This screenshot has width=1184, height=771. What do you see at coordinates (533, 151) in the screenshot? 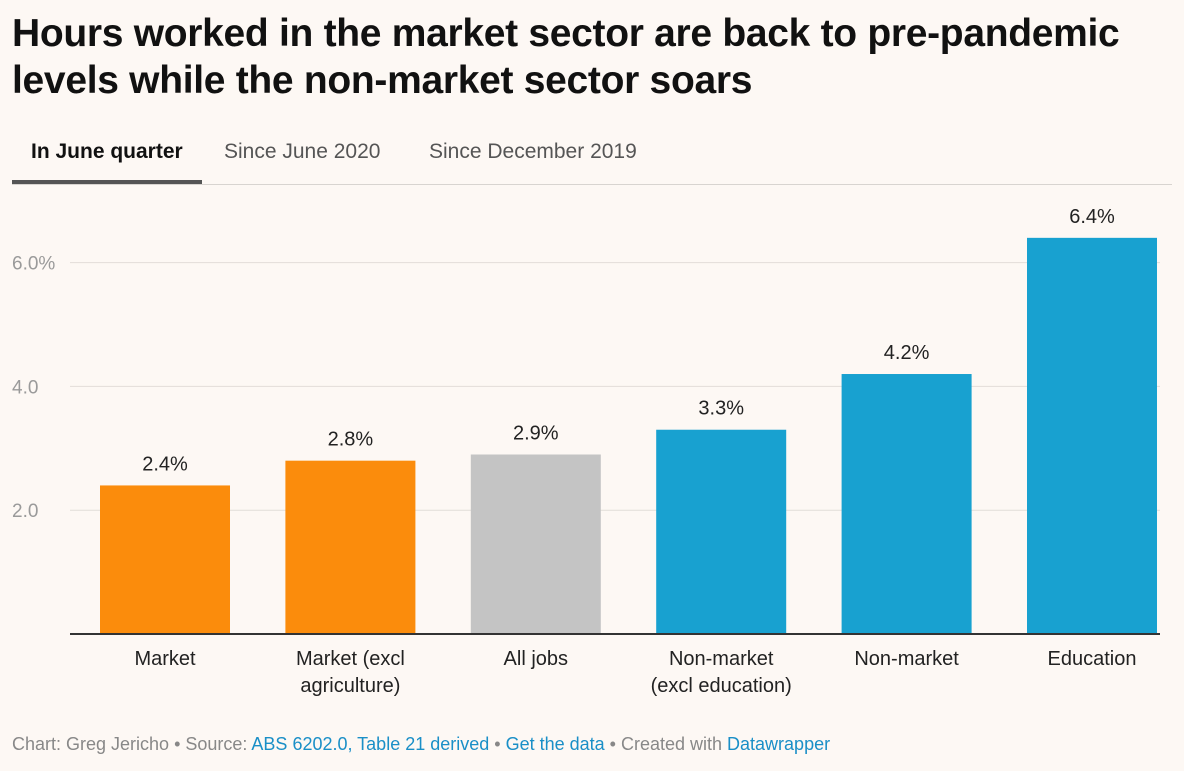
I see `tab-since-december-2019: Since December 2019` at bounding box center [533, 151].